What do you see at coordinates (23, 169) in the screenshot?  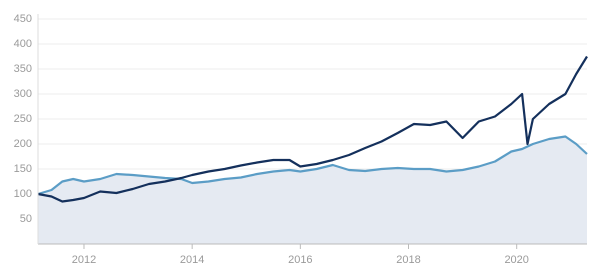 I see `y-tick-label: 150` at bounding box center [23, 169].